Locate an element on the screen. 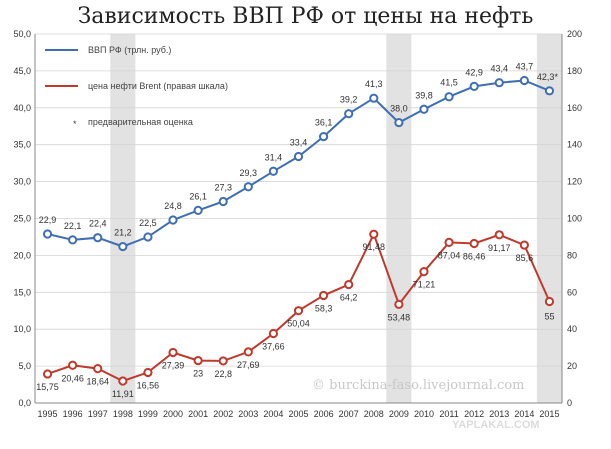 The width and height of the screenshot is (611, 449). oil-price-data-label: 64,2 is located at coordinates (349, 298).